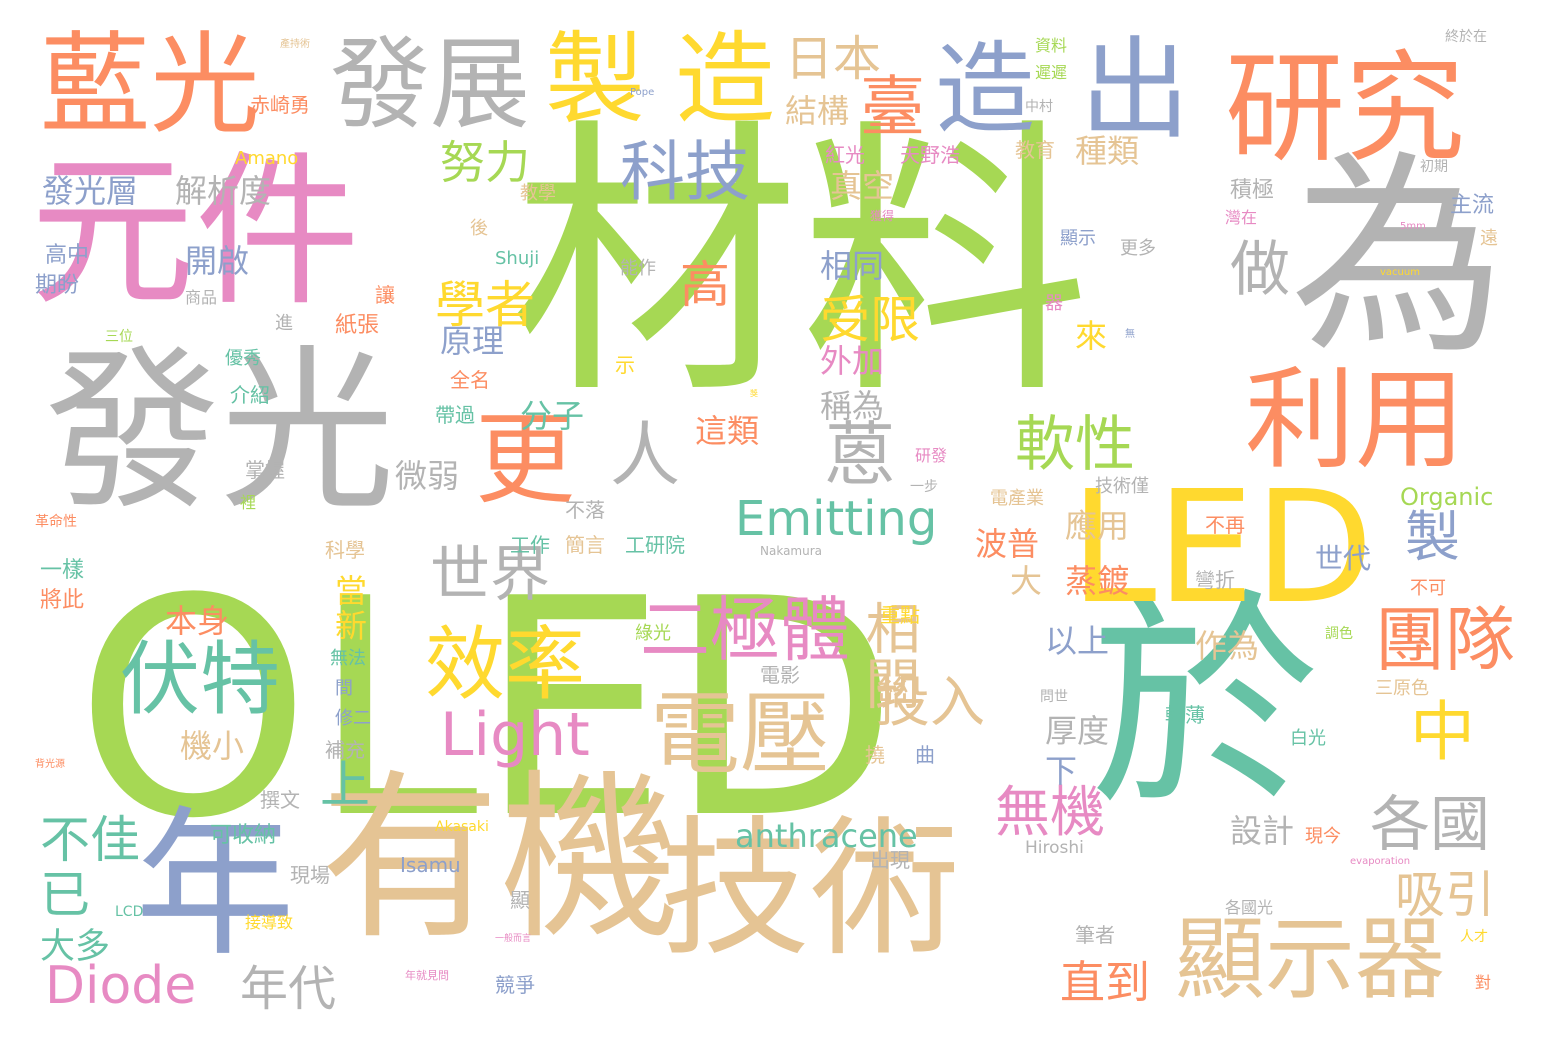 The image size is (1548, 1052). What do you see at coordinates (1443, 732) in the screenshot?
I see `cloud-word: 中` at bounding box center [1443, 732].